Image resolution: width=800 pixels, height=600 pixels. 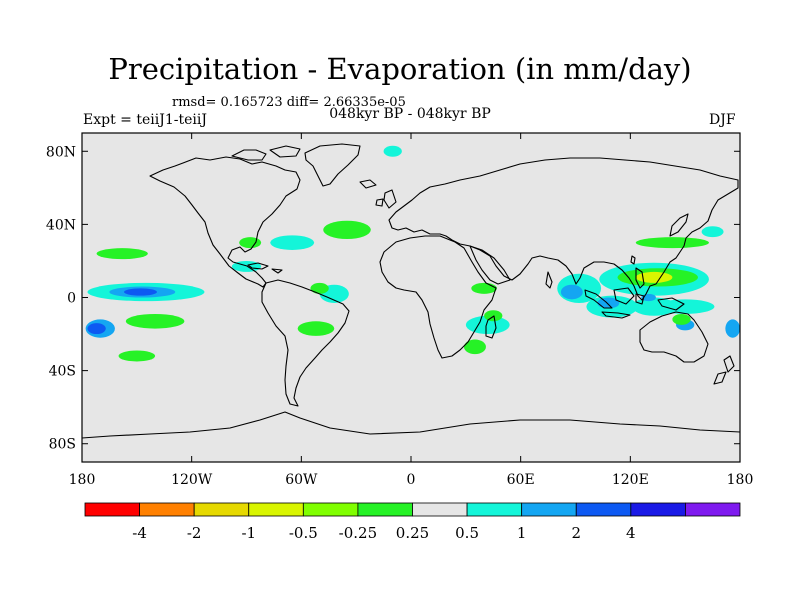 What do you see at coordinates (301, 480) in the screenshot?
I see `x-tick-label: 60W` at bounding box center [301, 480].